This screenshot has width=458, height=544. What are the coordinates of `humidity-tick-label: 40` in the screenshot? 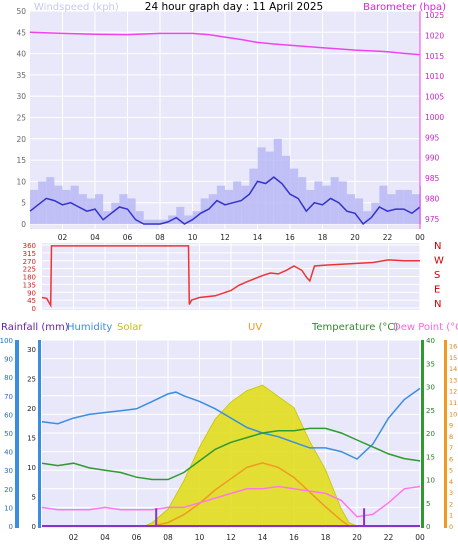 It's located at (8, 453).